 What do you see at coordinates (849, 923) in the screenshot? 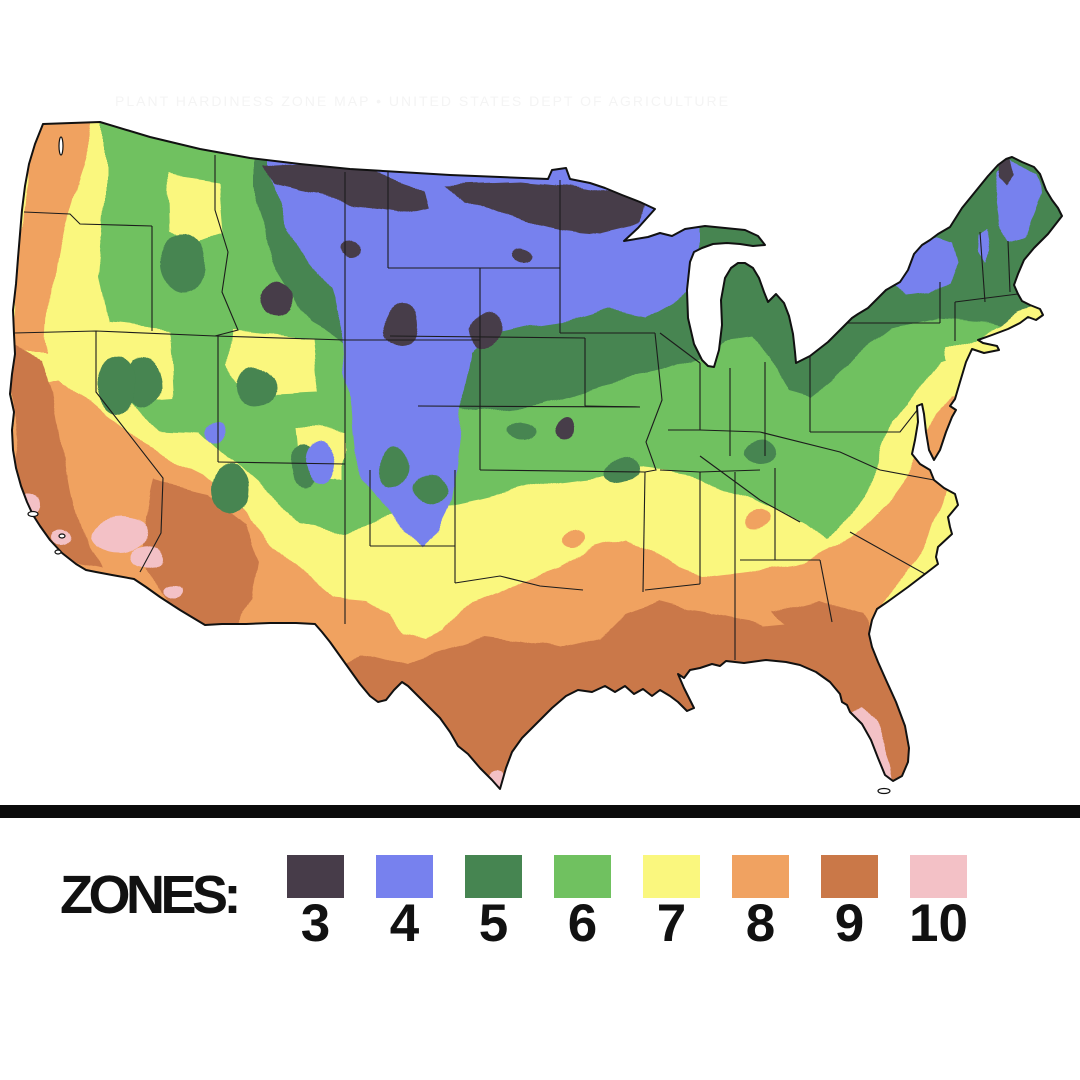
I see `svg-text: 9` at bounding box center [849, 923].